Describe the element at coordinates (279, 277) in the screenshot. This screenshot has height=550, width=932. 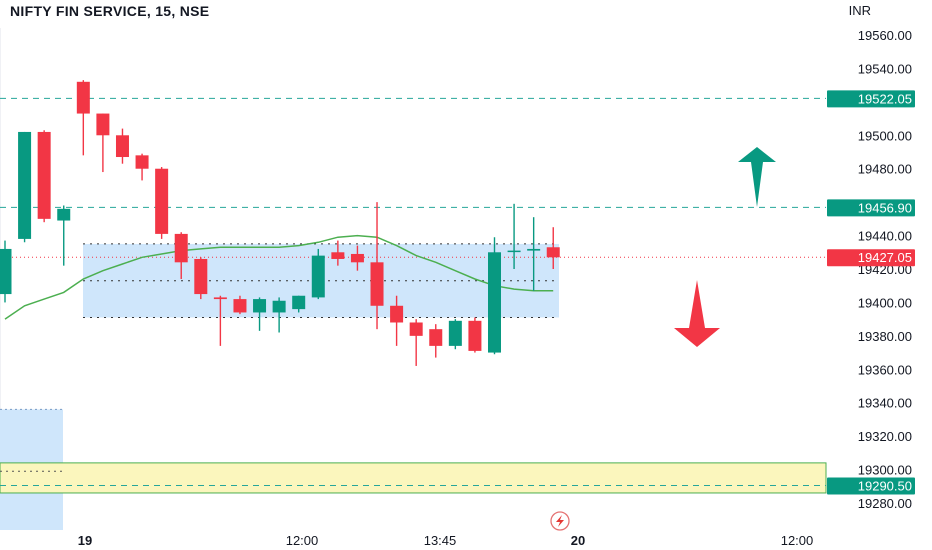
I see `moving-average-line` at that location.